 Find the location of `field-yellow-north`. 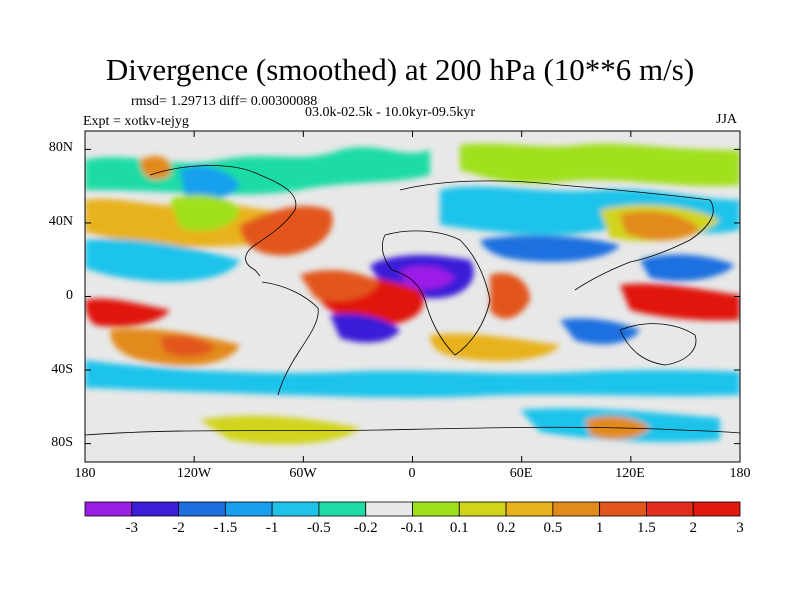

field-yellow-north is located at coordinates (600, 165).